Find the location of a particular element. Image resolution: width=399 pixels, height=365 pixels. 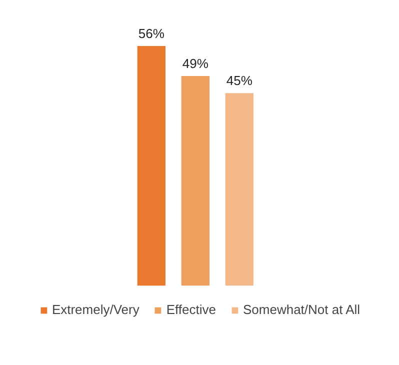

data-label: 49% is located at coordinates (195, 63).